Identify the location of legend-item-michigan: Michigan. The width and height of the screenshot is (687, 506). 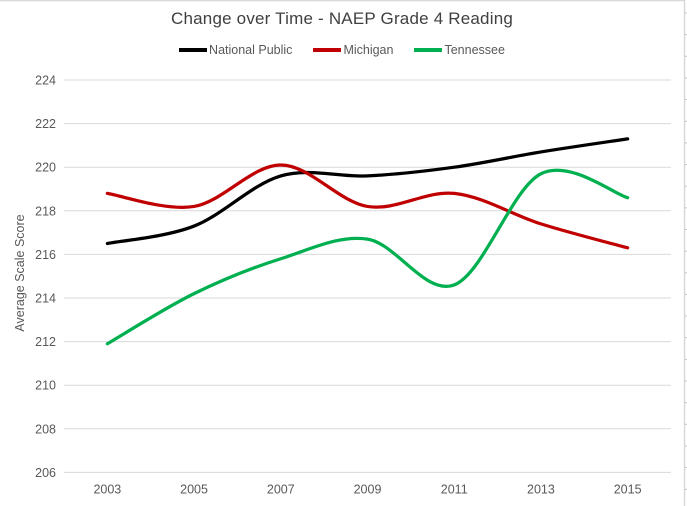
(353, 50).